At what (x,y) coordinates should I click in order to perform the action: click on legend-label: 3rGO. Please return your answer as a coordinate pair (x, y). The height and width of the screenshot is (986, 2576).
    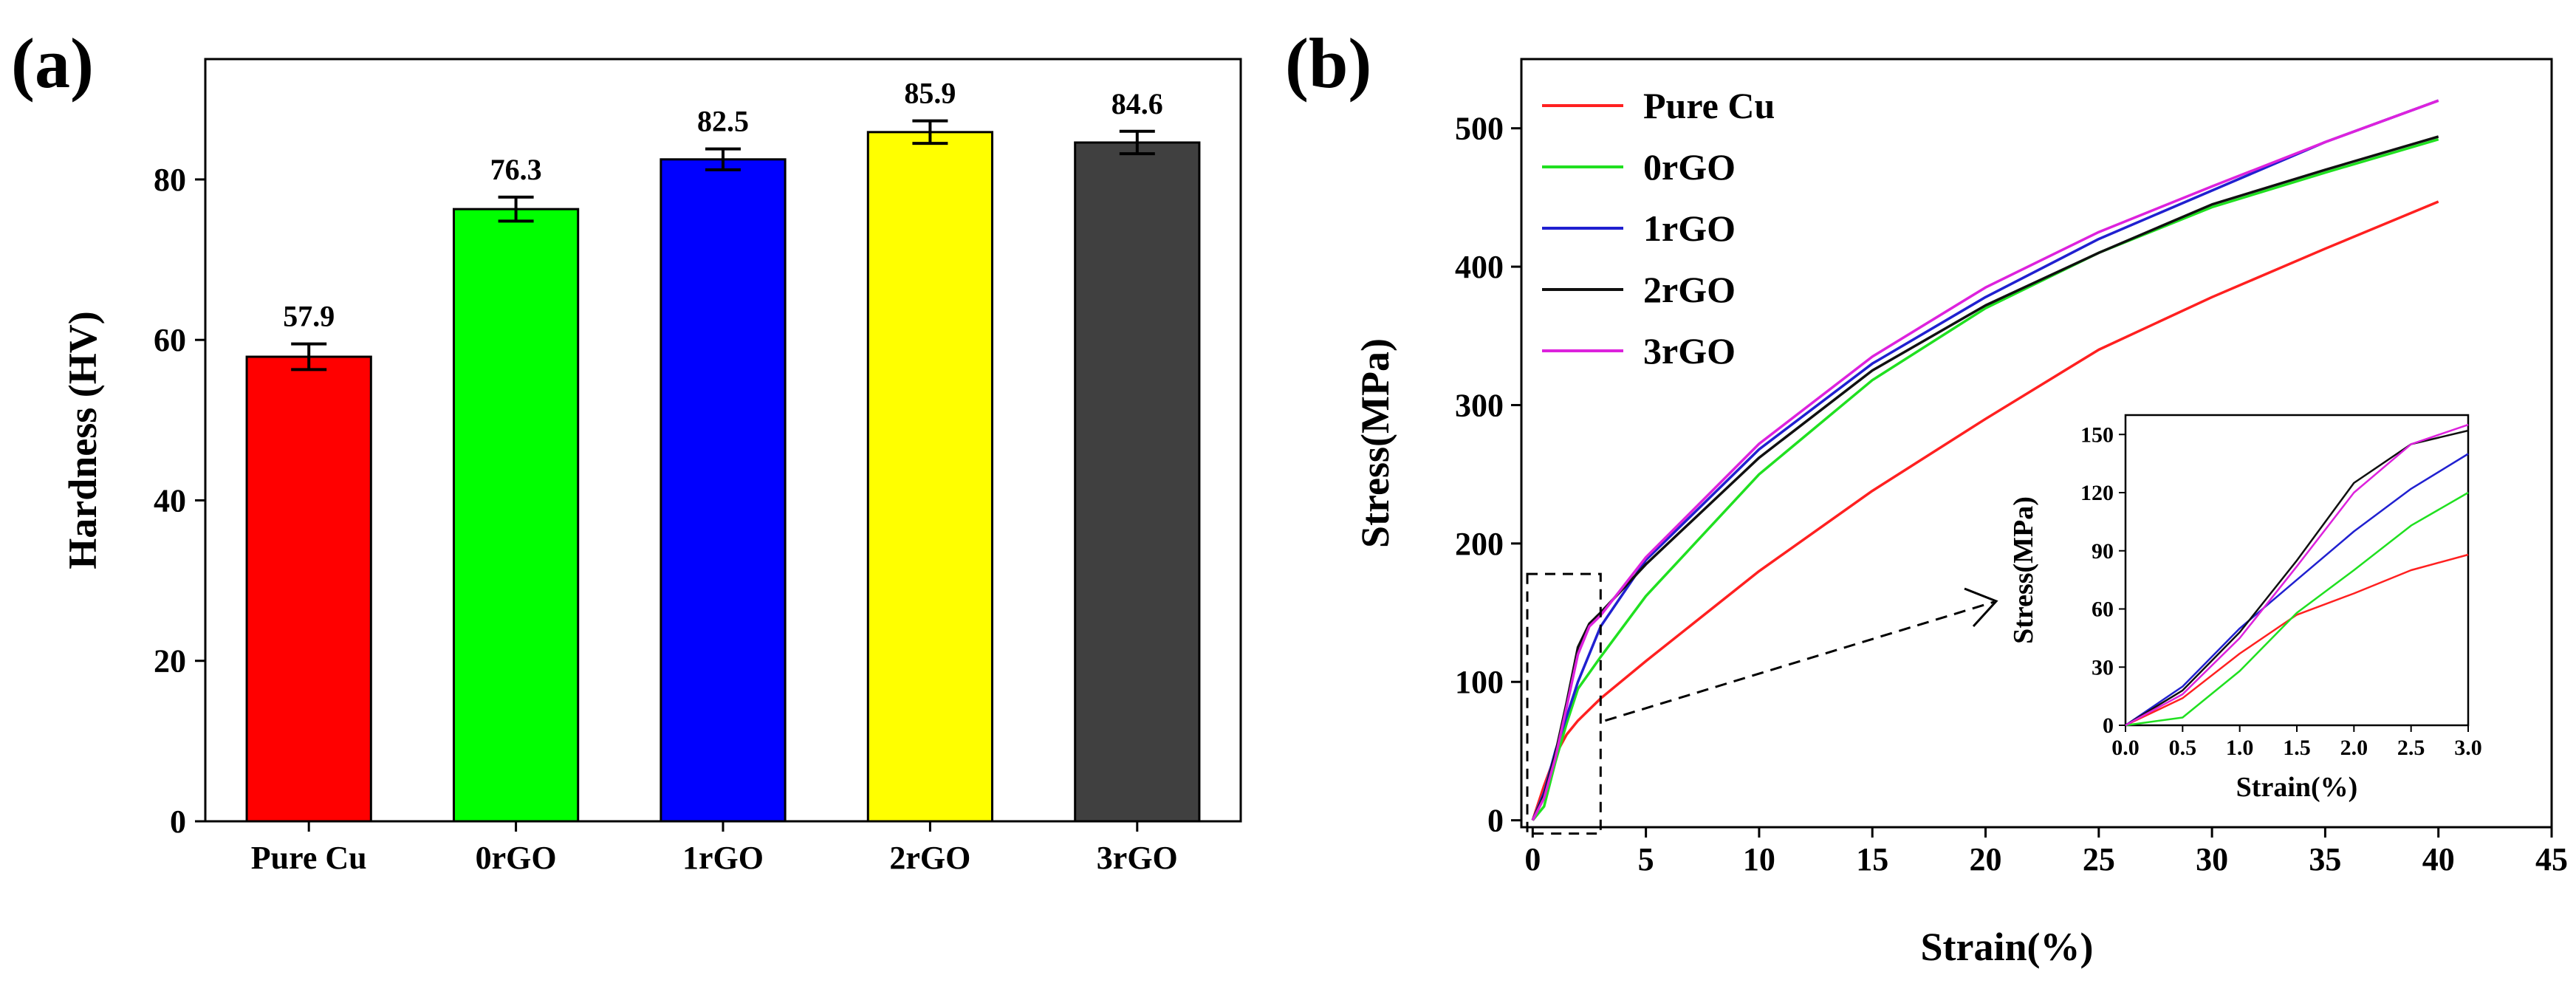
    Looking at the image, I should click on (1689, 351).